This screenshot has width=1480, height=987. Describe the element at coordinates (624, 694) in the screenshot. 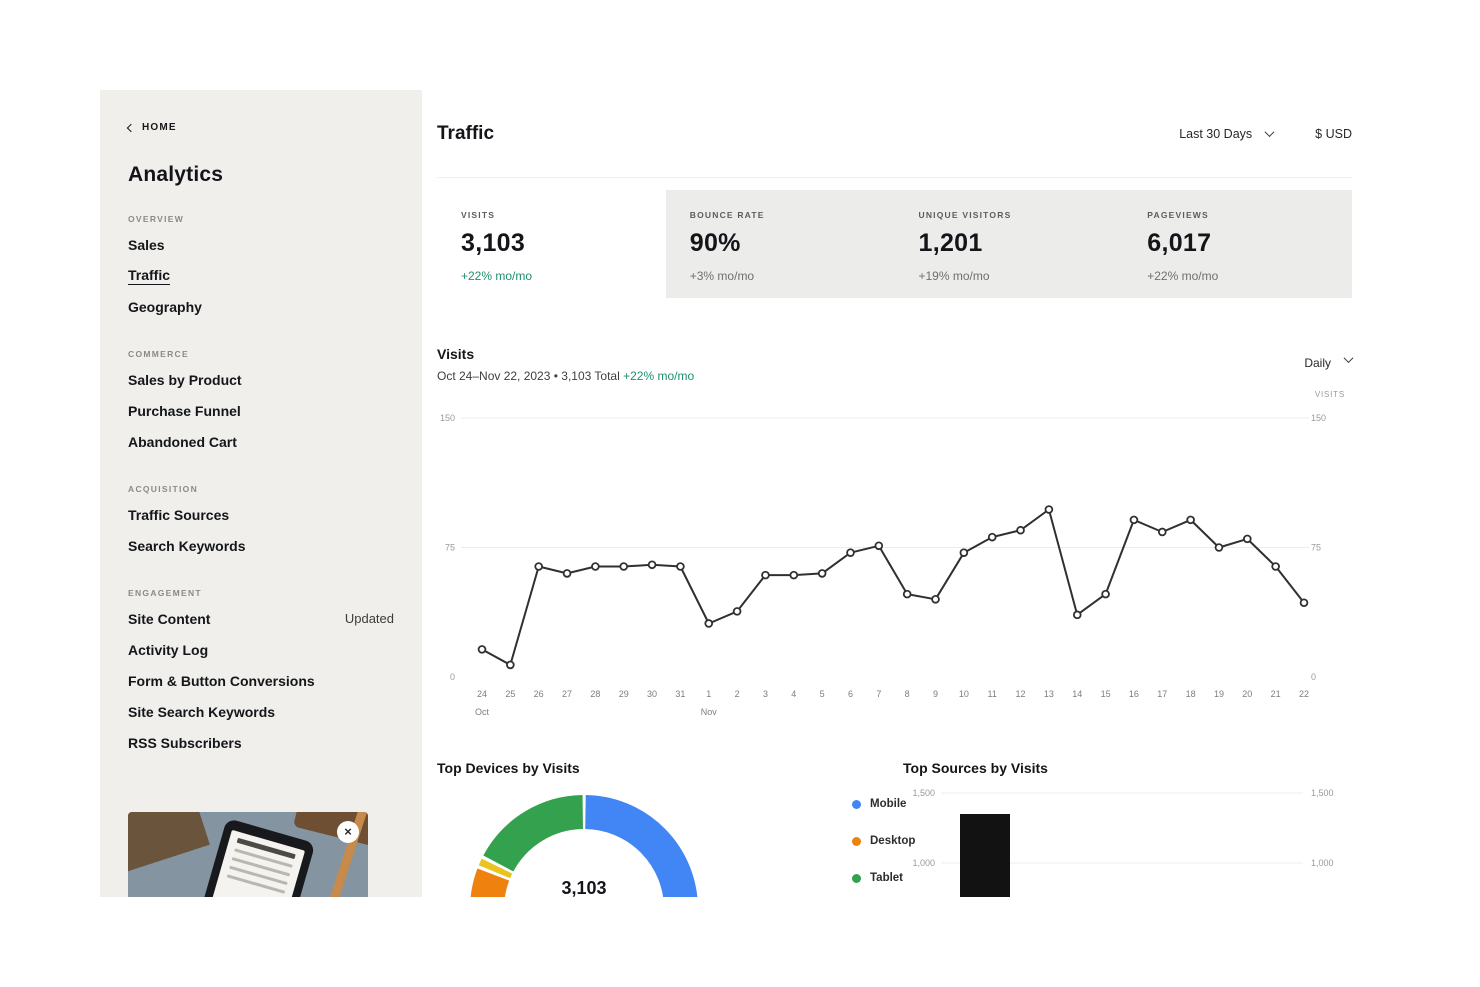

I see `svg-text: 29` at that location.